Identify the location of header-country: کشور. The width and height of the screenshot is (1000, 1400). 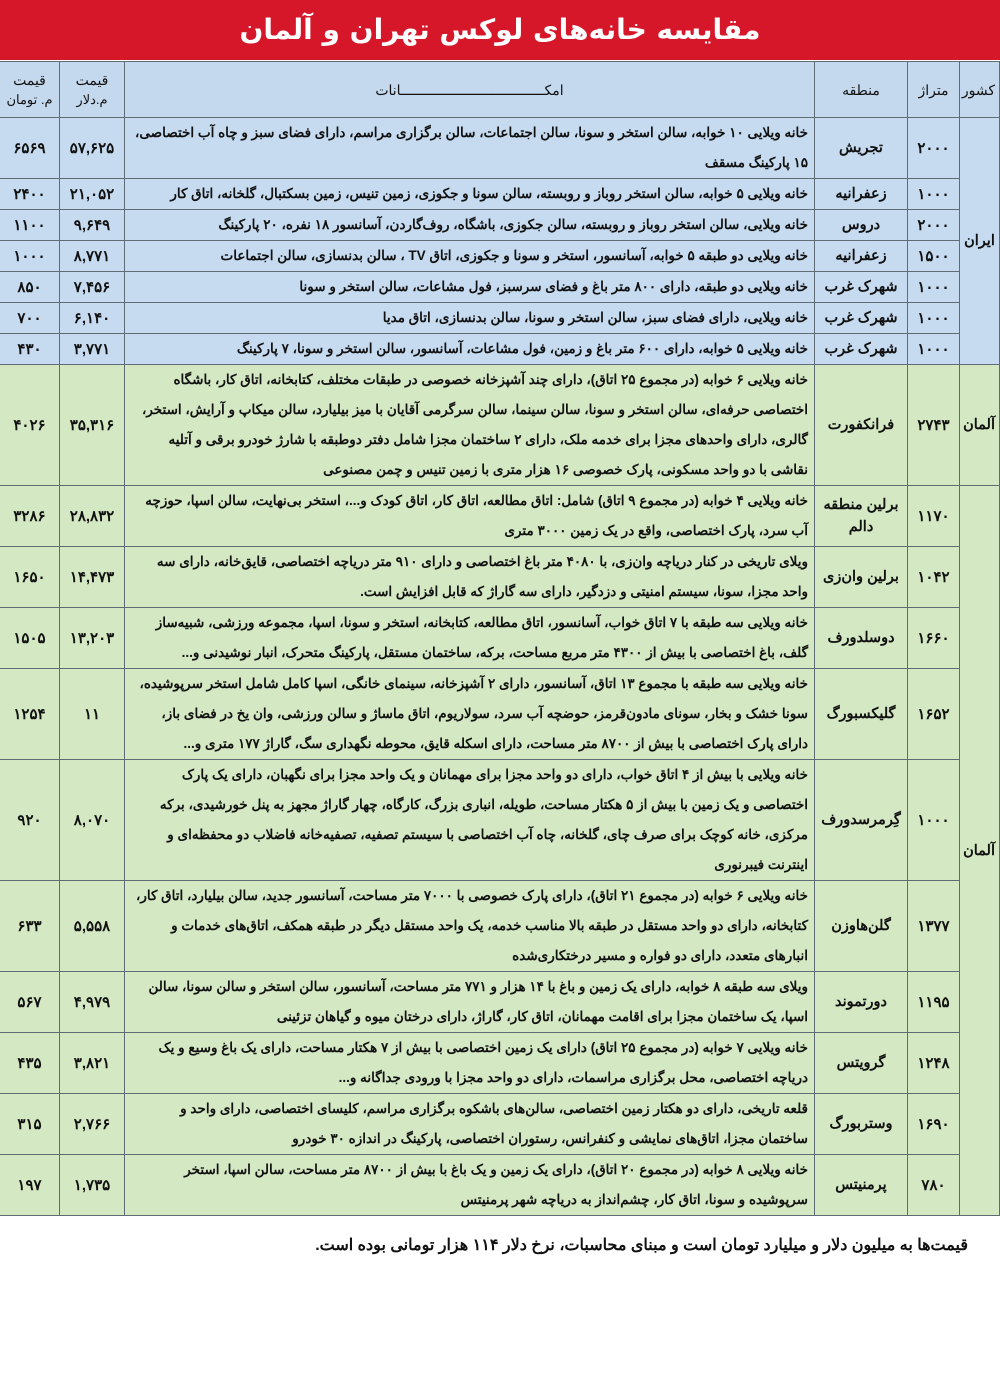
(979, 89).